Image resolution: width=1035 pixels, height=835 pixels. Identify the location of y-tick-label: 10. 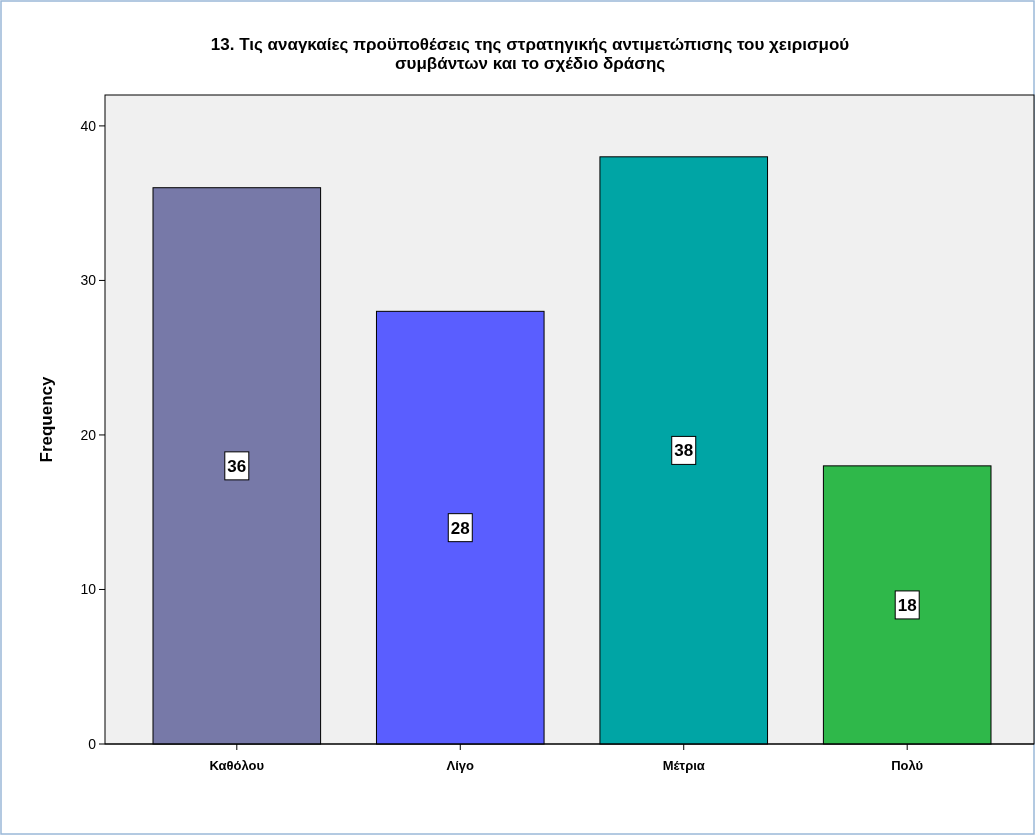
(88, 589).